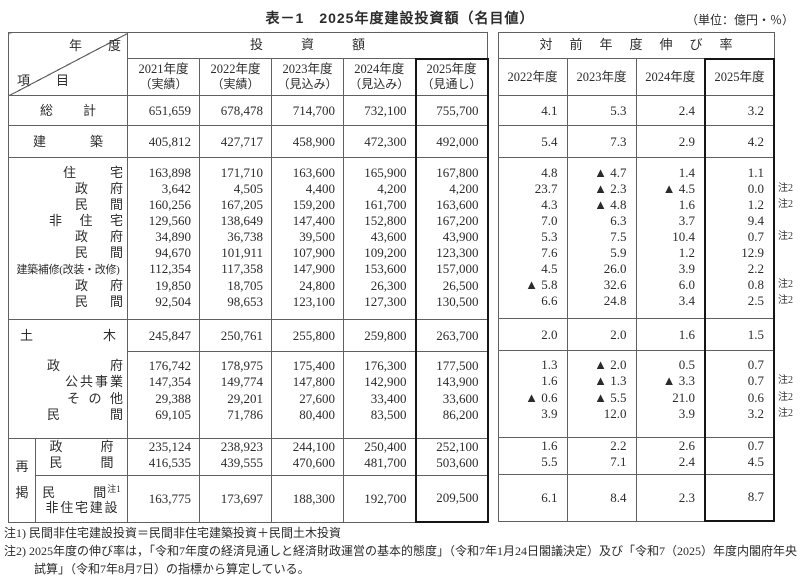 The image size is (800, 578). I want to click on value-cell: 34,890, so click(163, 236).